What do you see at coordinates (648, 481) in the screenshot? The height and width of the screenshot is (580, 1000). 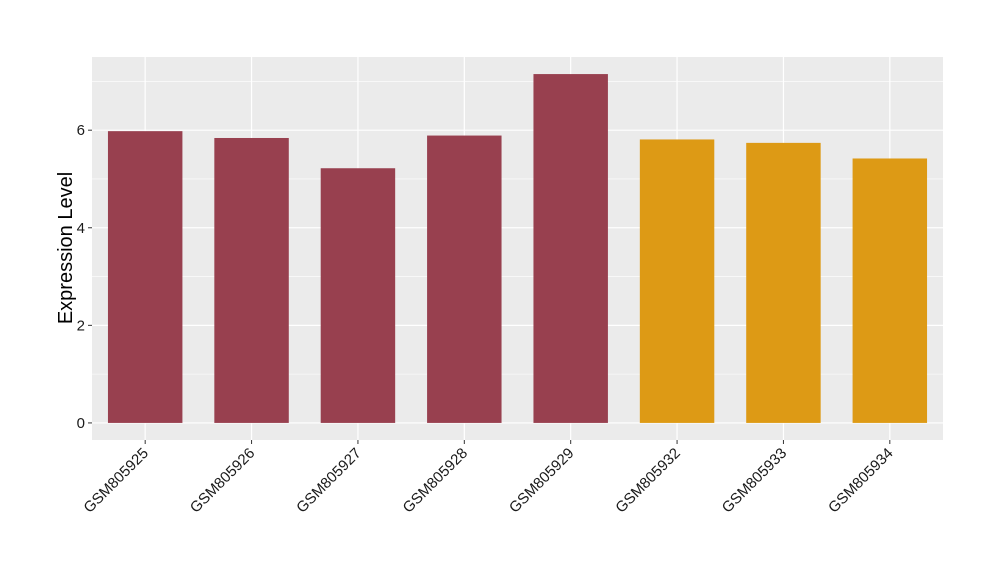 I see `x-tick-label: GSM805932` at bounding box center [648, 481].